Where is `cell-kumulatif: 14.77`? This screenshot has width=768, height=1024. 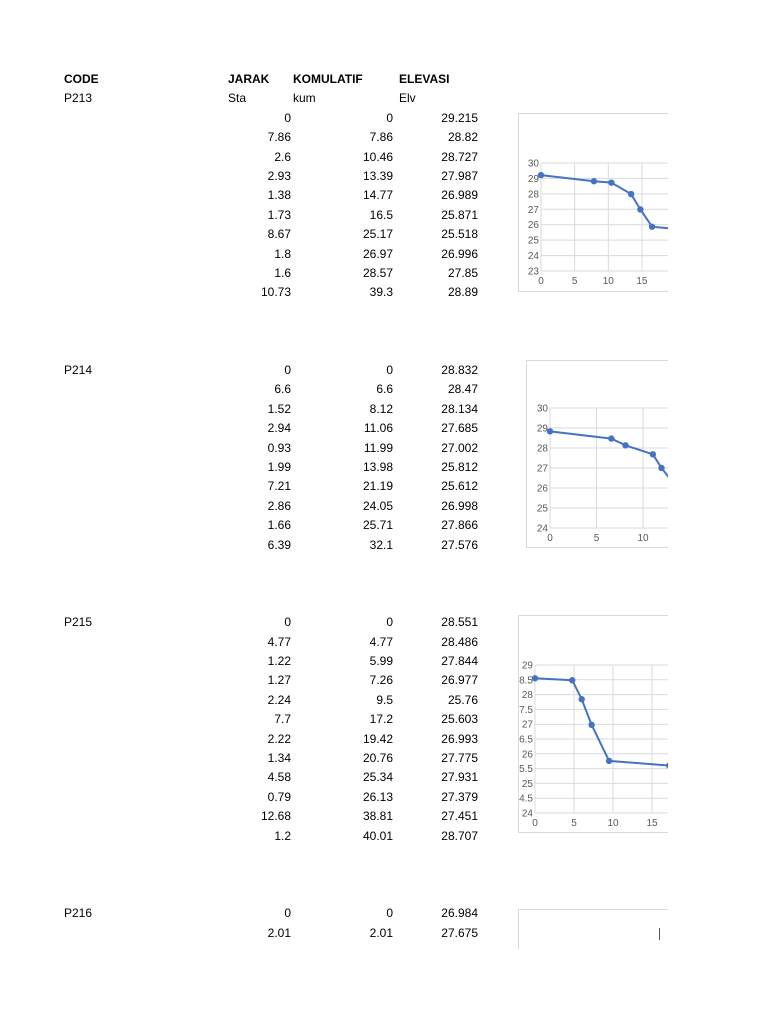 cell-kumulatif: 14.77 is located at coordinates (377, 195).